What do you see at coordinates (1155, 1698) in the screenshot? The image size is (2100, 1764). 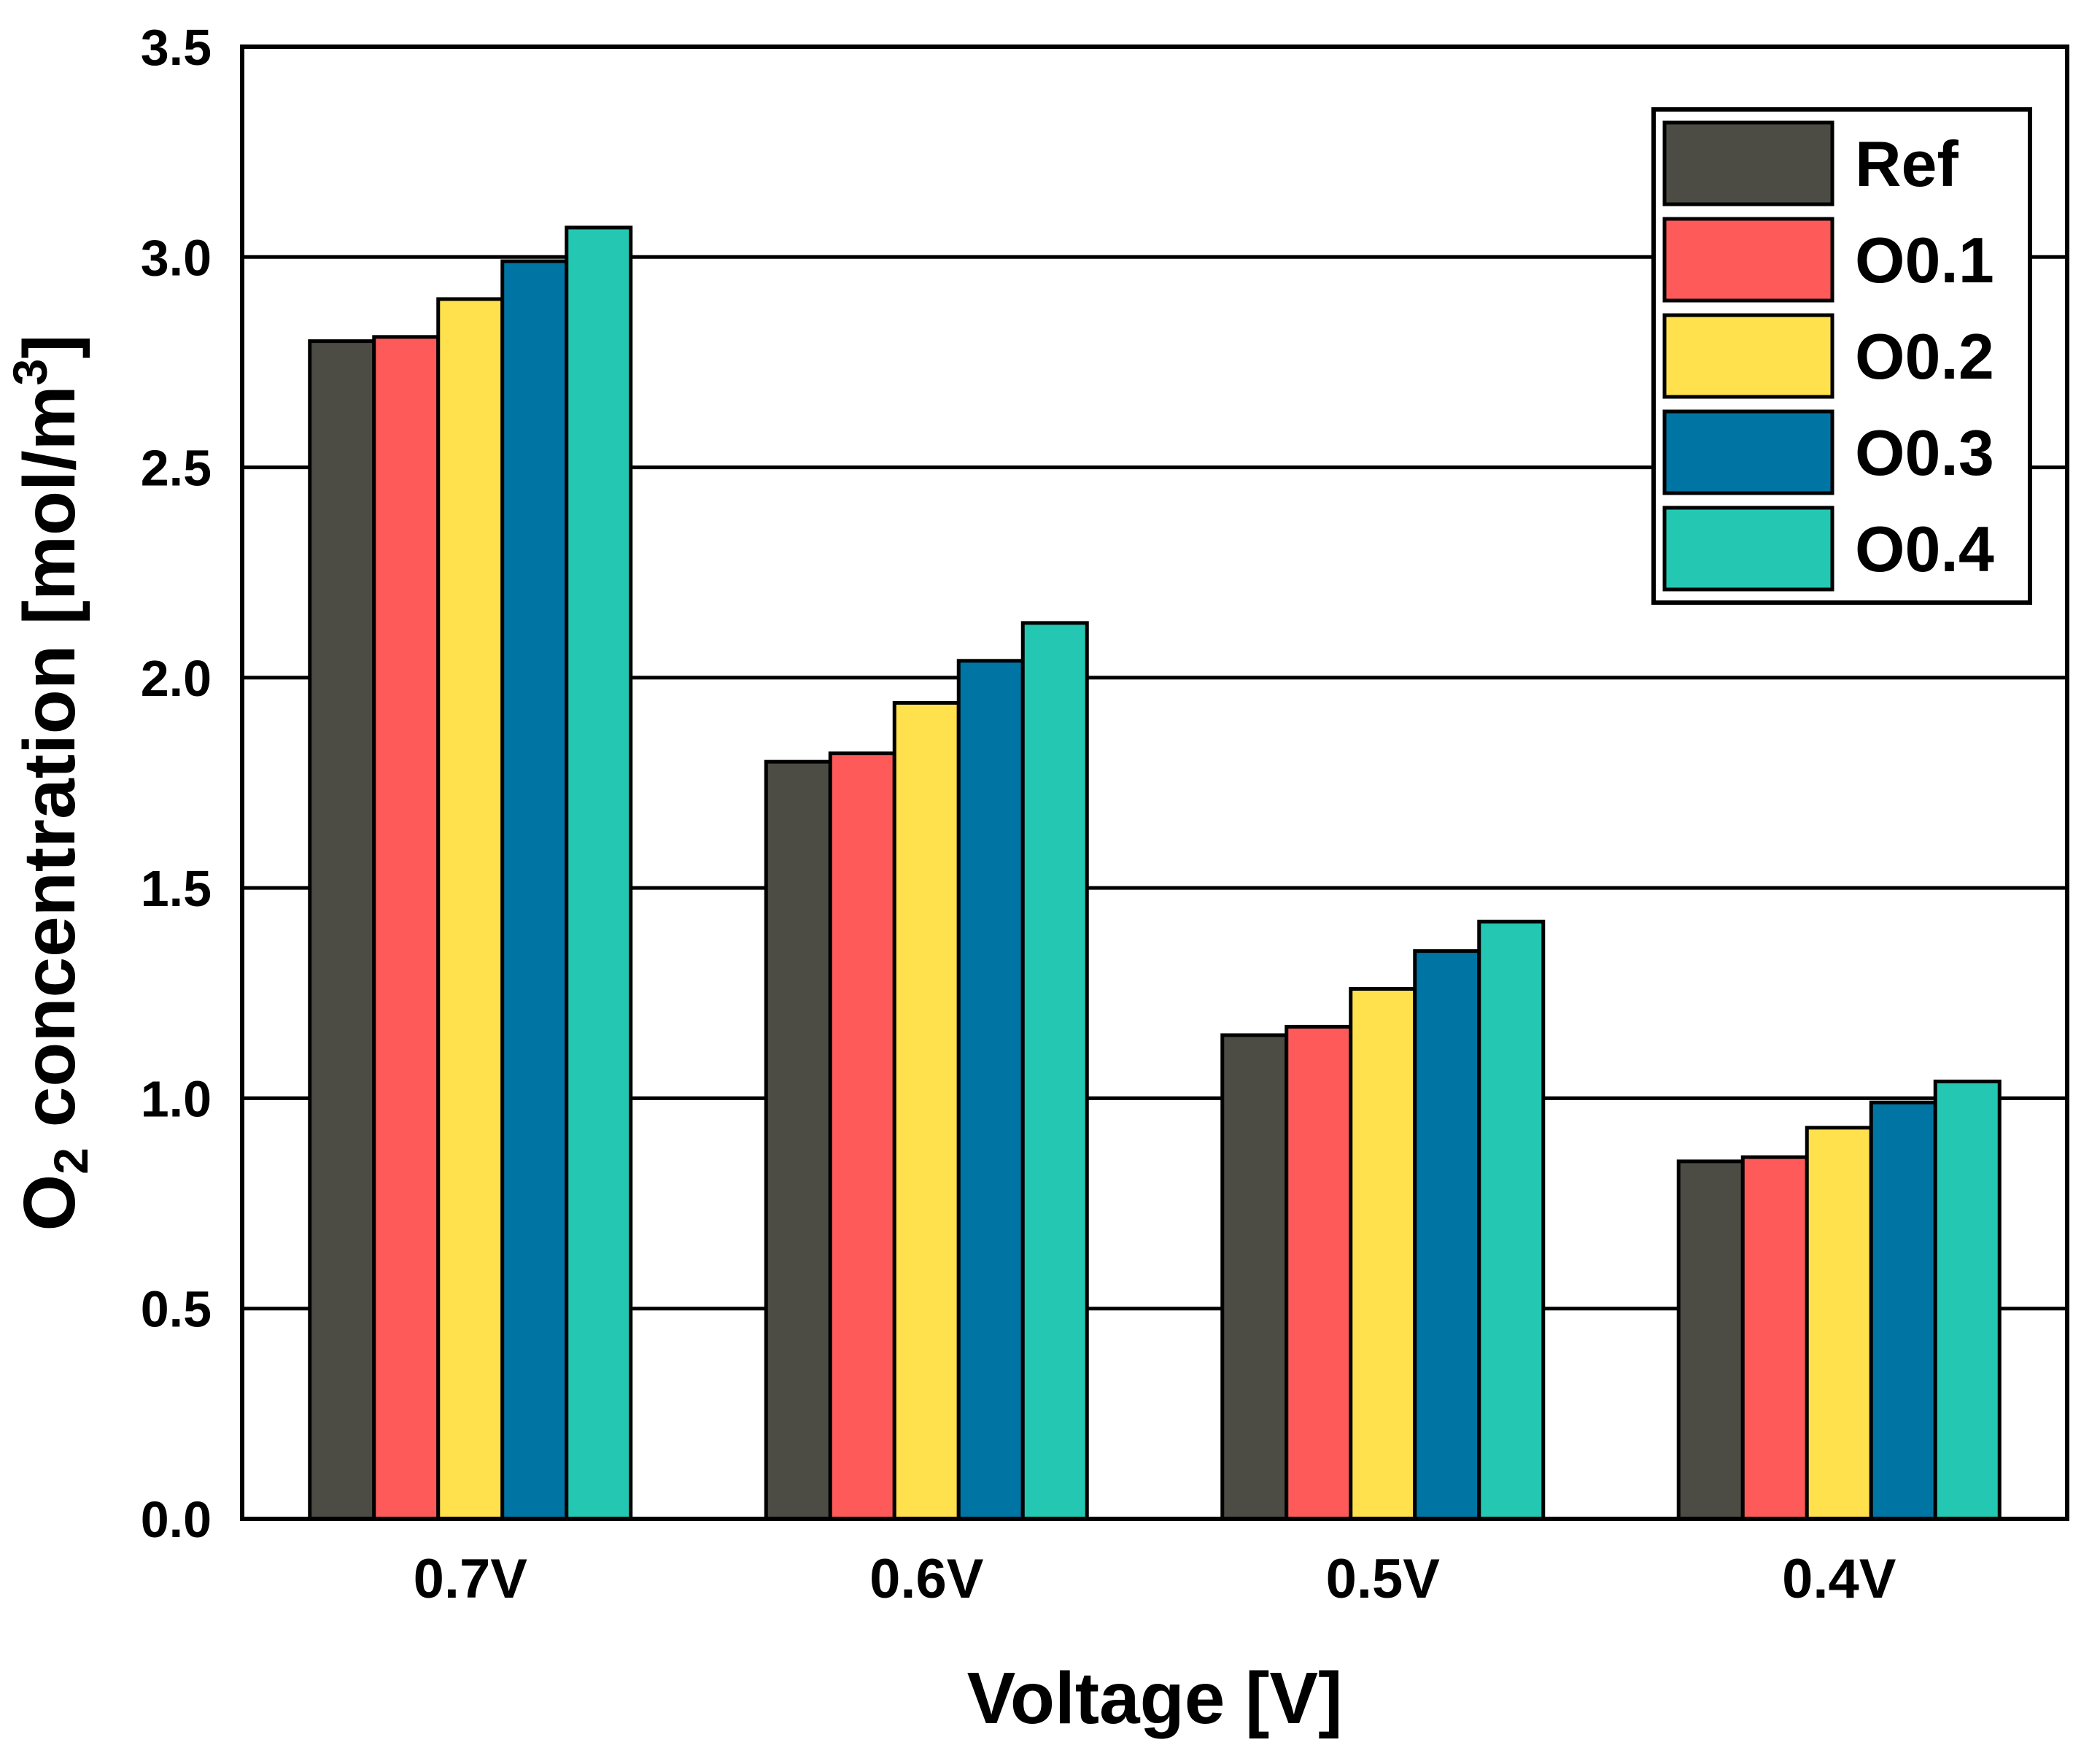 I see `x-axis-title: Voltage [V]` at bounding box center [1155, 1698].